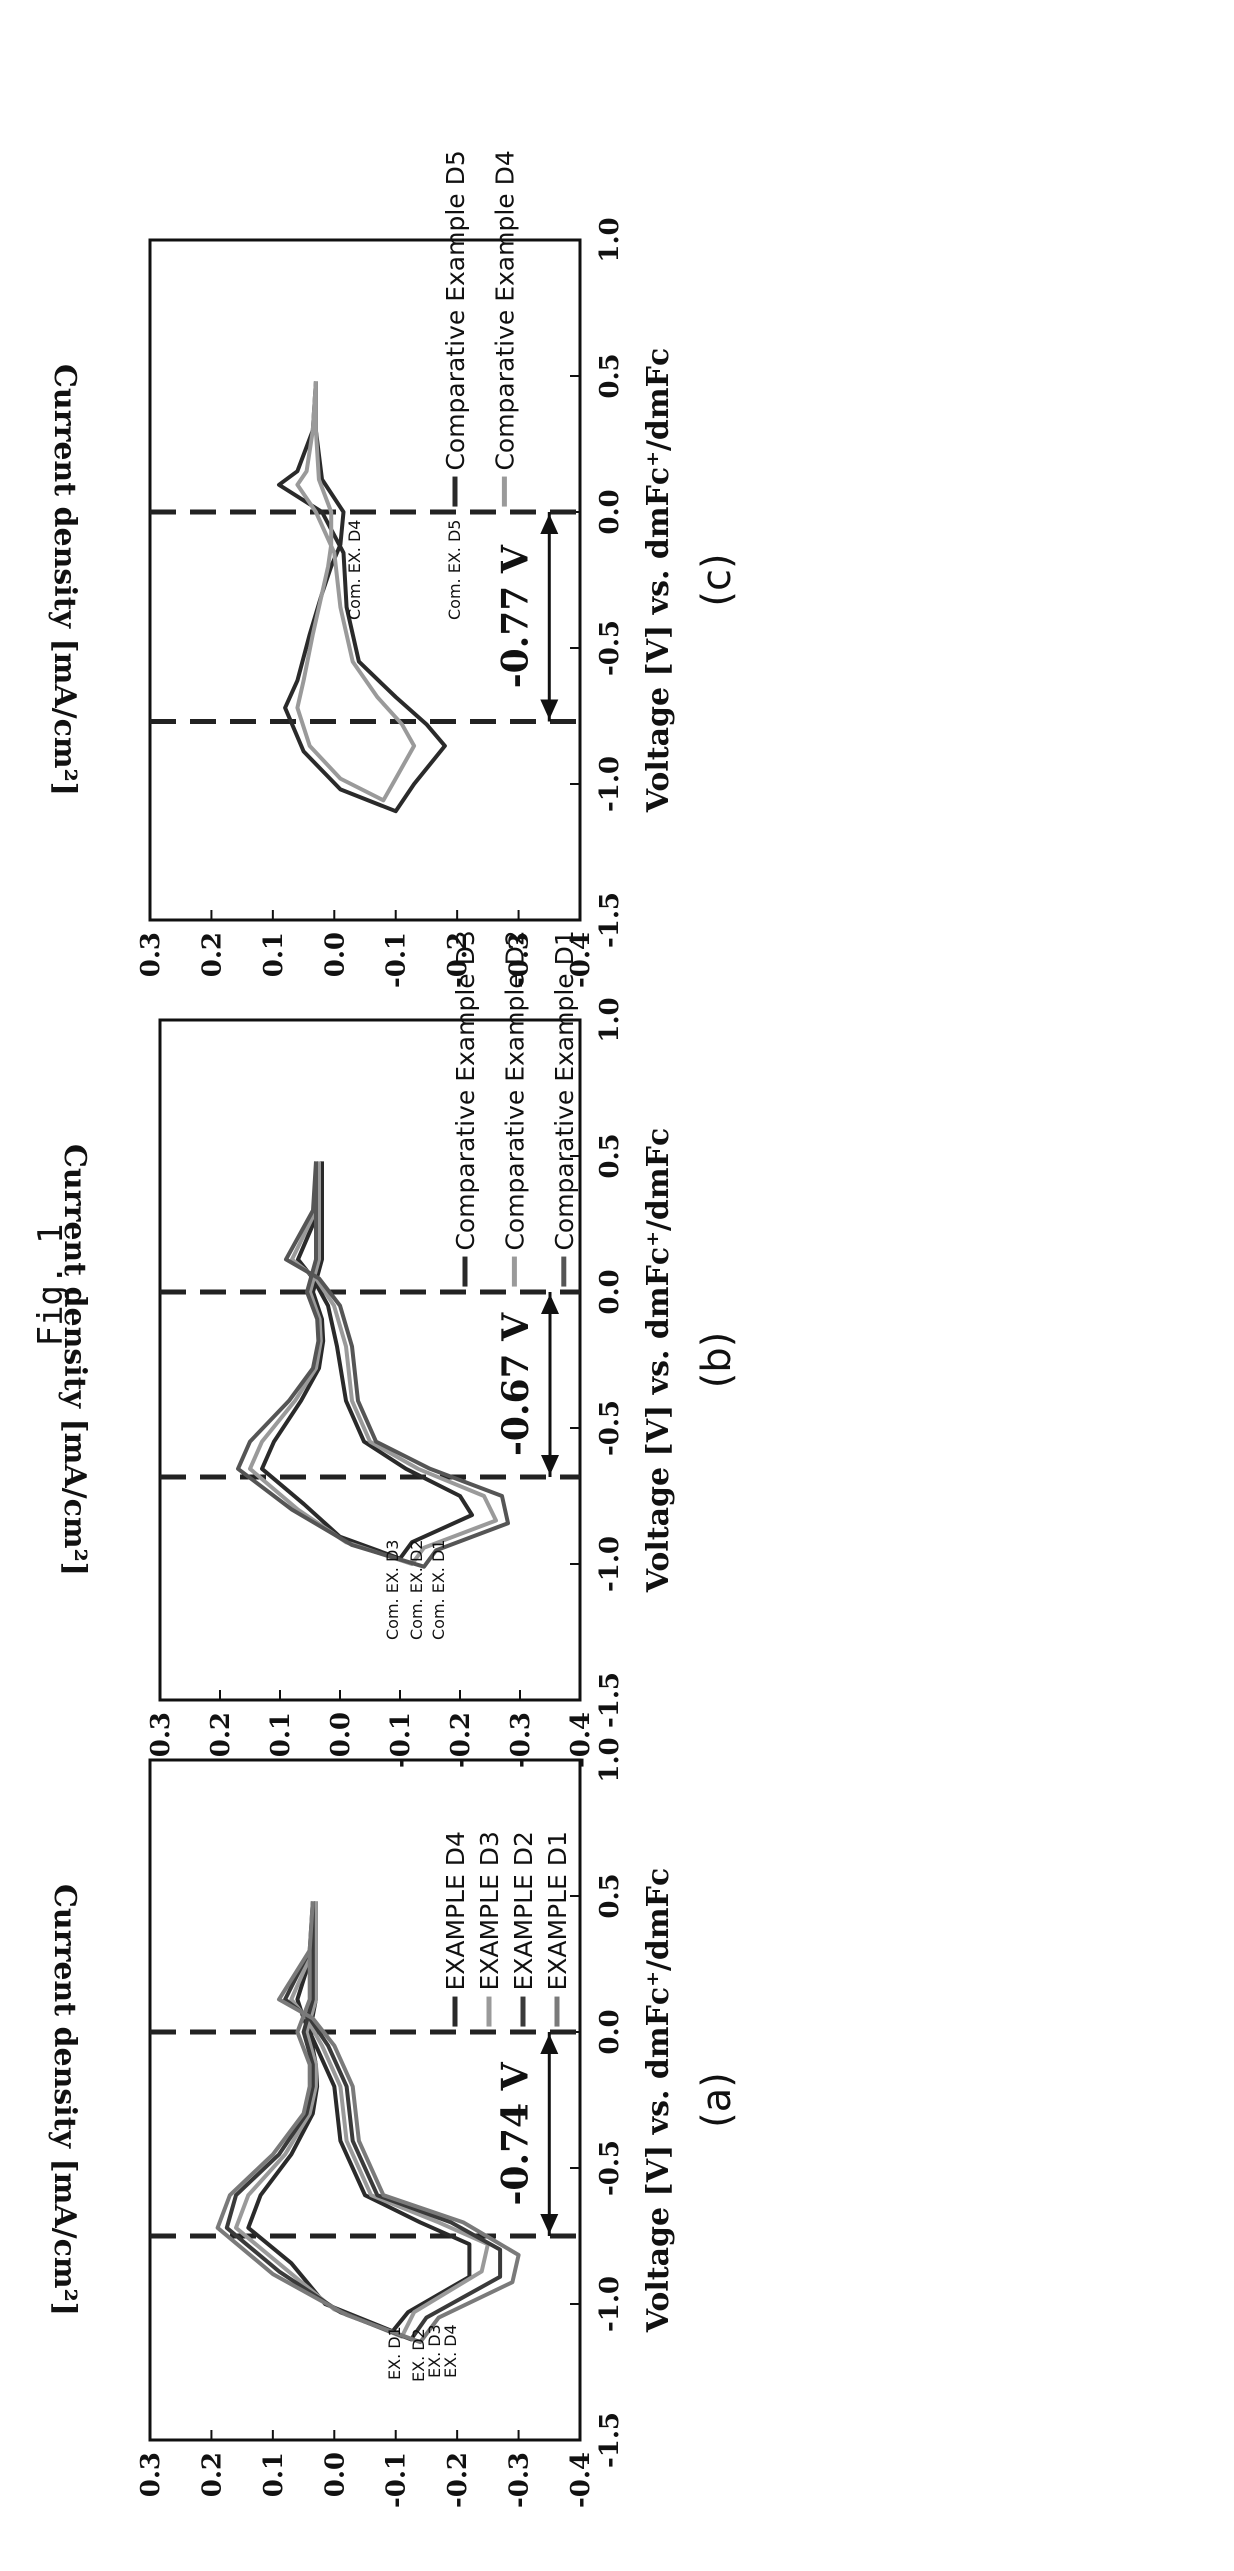 The height and width of the screenshot is (2571, 1234). I want to click on curve-annotation: Com. EX. D4, so click(354, 570).